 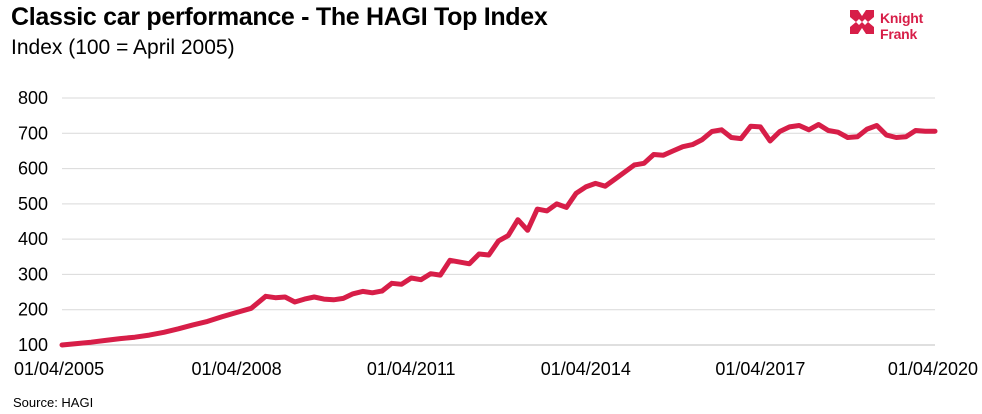 What do you see at coordinates (33, 133) in the screenshot?
I see `y-tick-label: 700` at bounding box center [33, 133].